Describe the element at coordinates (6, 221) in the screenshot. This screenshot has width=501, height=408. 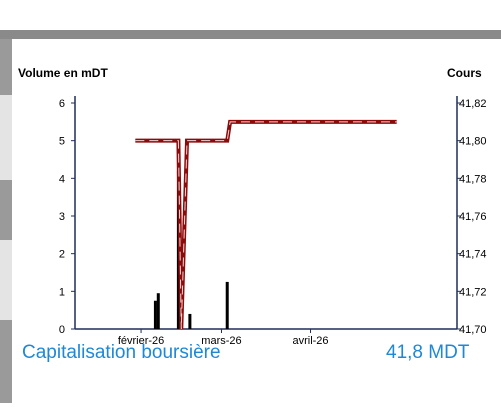
I see `side-panel` at that location.